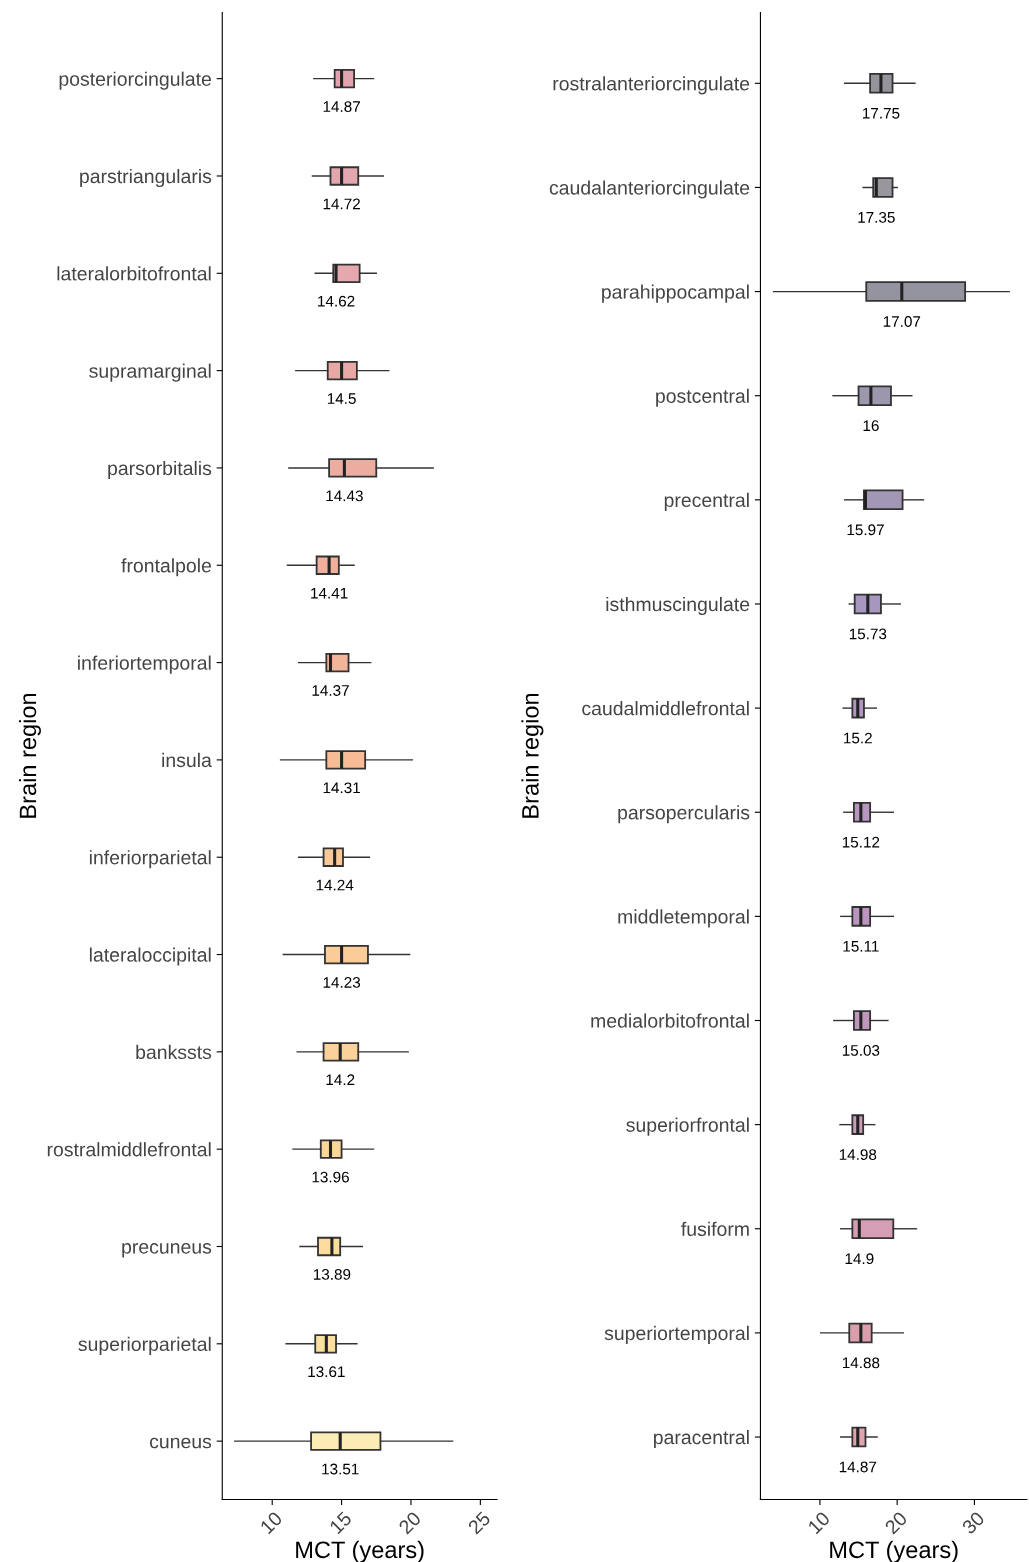 This screenshot has width=1029, height=1562. What do you see at coordinates (341, 398) in the screenshot?
I see `text: 14.5` at bounding box center [341, 398].